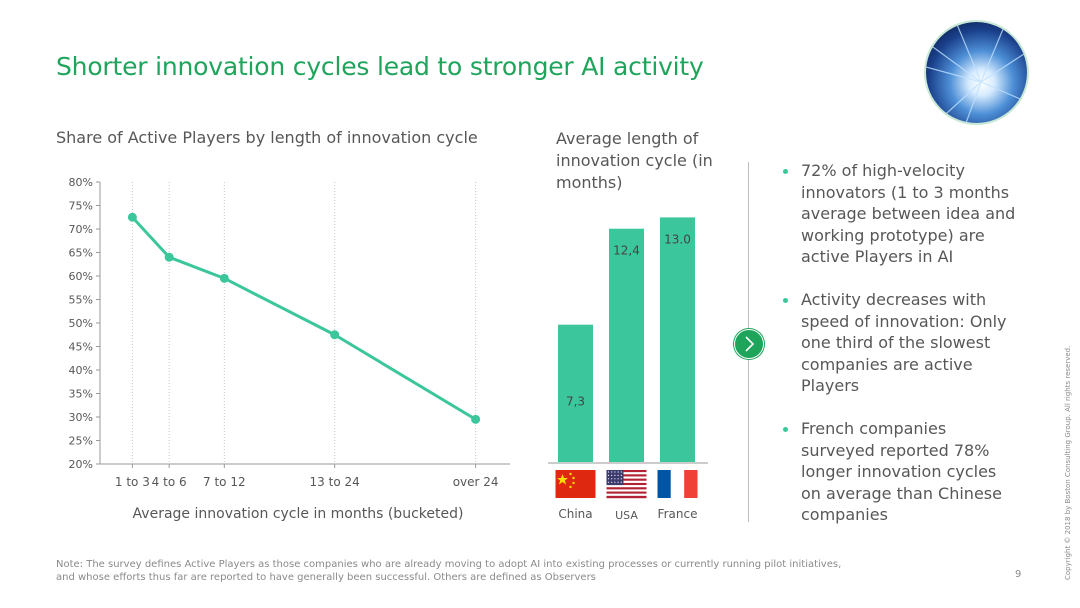 The image size is (1080, 608). What do you see at coordinates (575, 402) in the screenshot?
I see `bar-value-label: 7,3` at bounding box center [575, 402].